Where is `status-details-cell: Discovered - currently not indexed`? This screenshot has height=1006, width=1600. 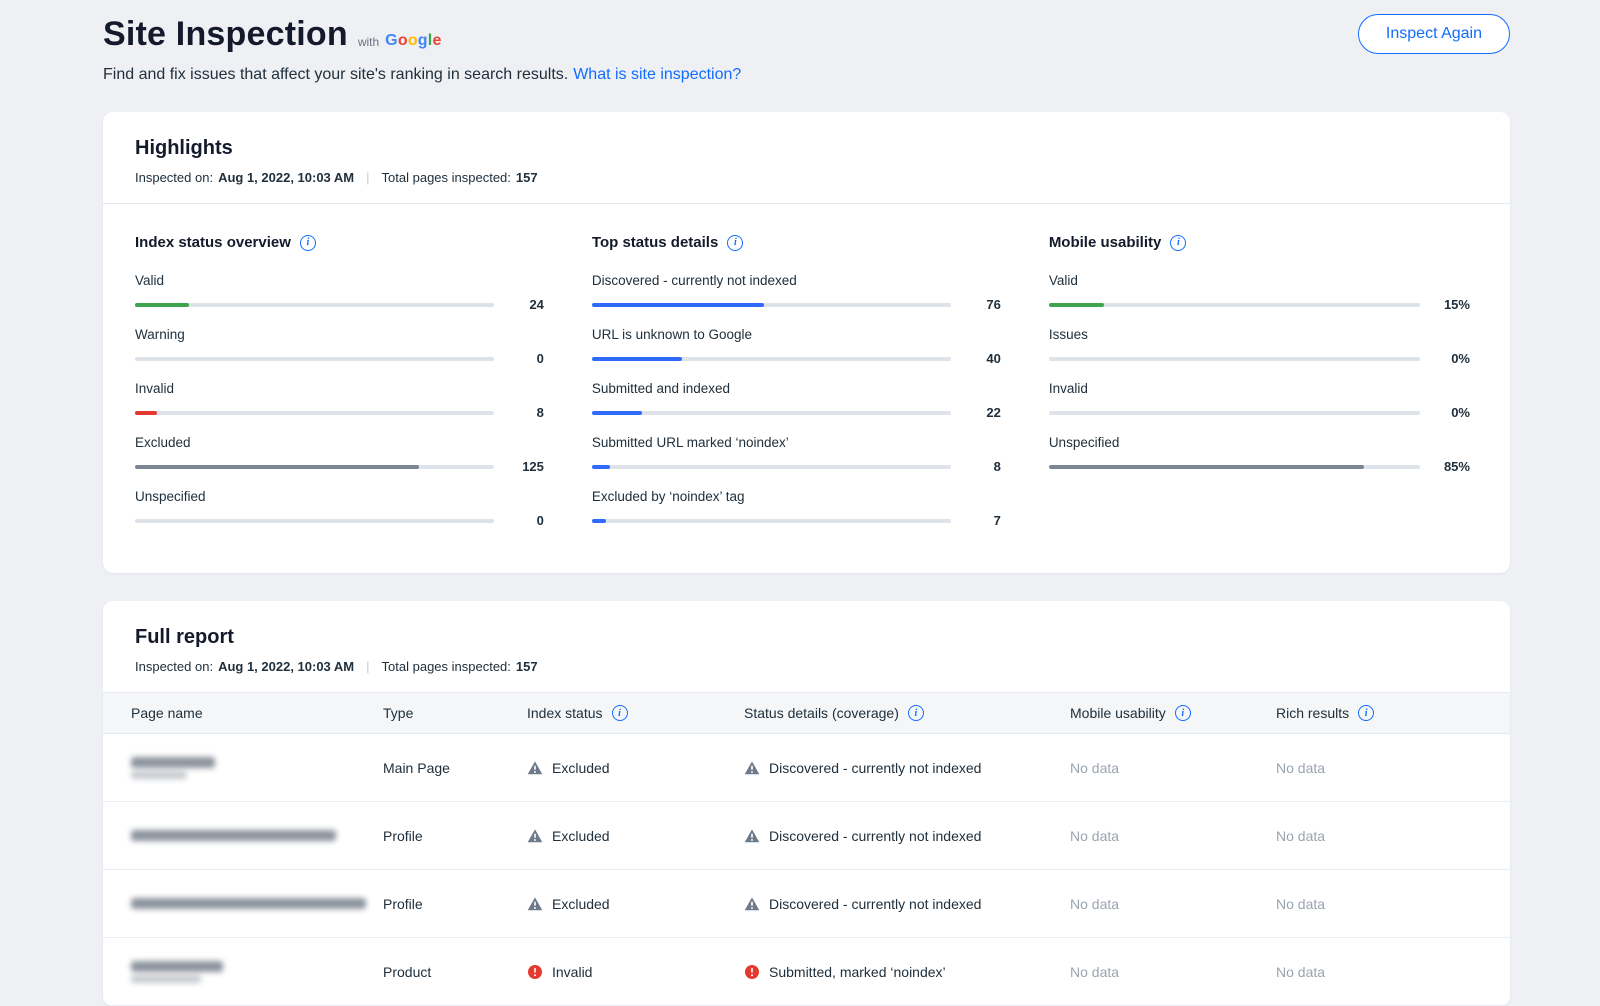
status-details-cell: Discovered - currently not indexed is located at coordinates (907, 836).